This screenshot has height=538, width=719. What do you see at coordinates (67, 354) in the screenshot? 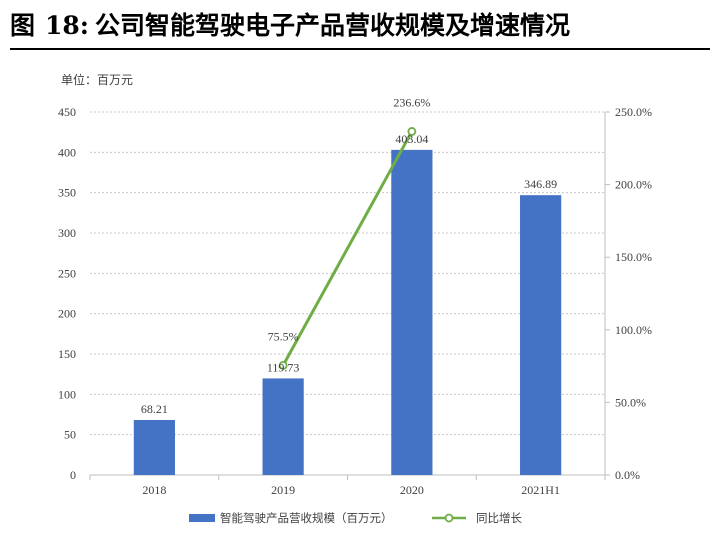
I see `y-left-tick-label: 150` at bounding box center [67, 354].